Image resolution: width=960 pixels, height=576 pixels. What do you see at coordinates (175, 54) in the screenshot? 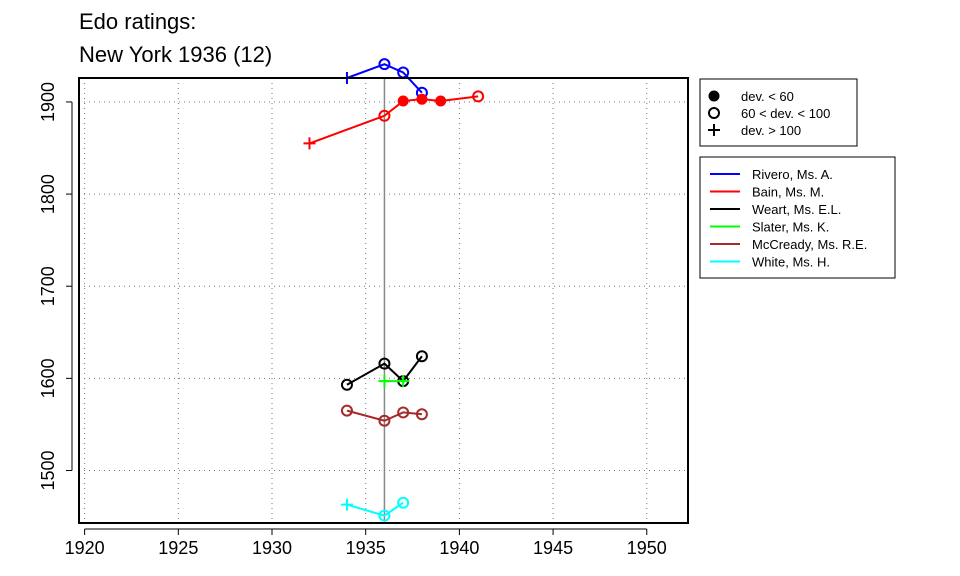
I see `chart-title-line-2: New York 1936 (12)` at bounding box center [175, 54].